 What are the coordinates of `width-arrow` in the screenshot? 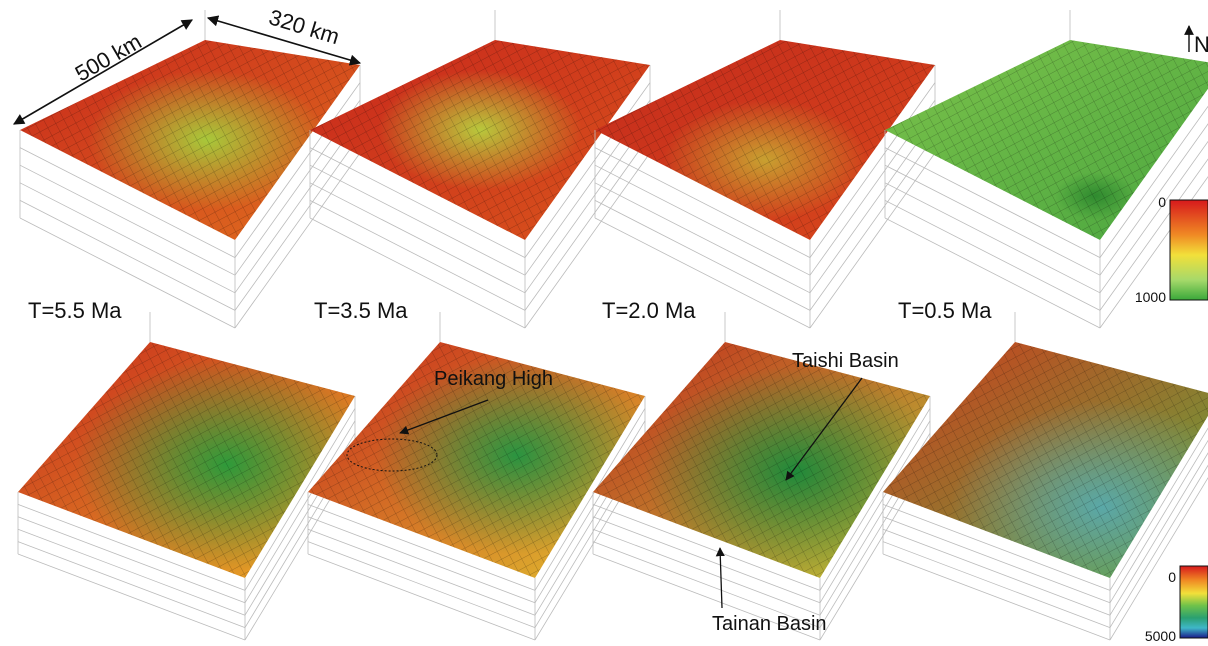 It's located at (284, 40).